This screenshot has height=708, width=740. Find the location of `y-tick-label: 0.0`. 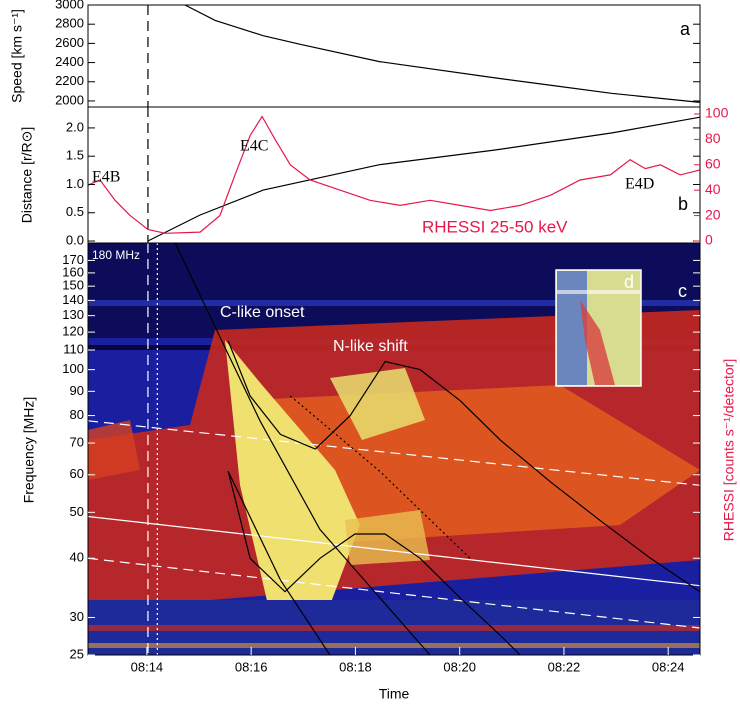

y-tick-label: 0.0 is located at coordinates (75, 239).